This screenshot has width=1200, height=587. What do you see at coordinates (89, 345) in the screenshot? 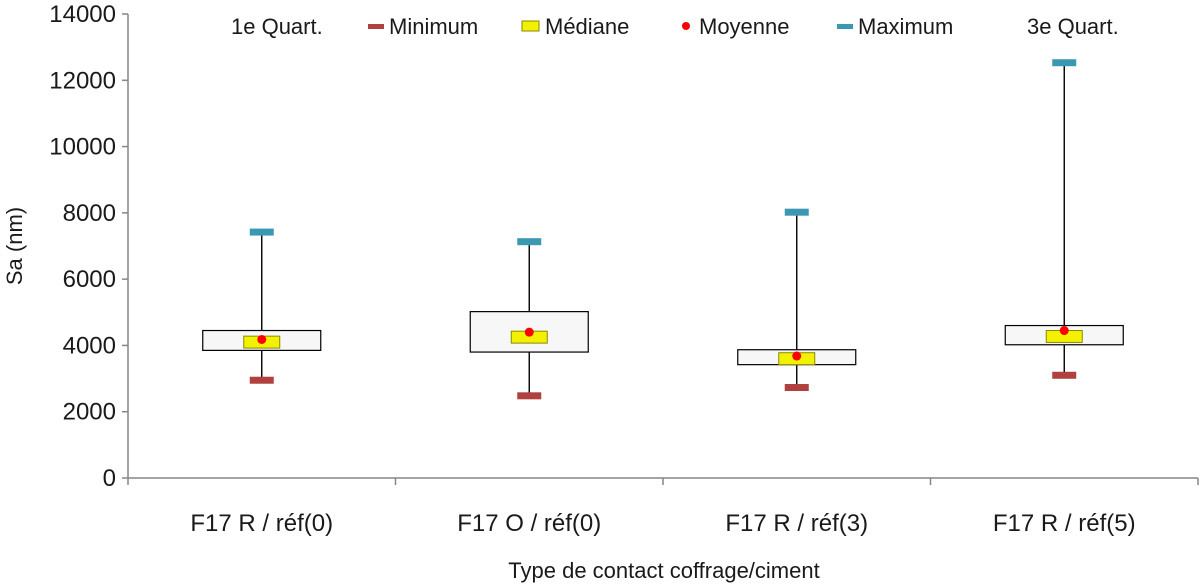
I see `y-tick-label: 4000` at bounding box center [89, 345].